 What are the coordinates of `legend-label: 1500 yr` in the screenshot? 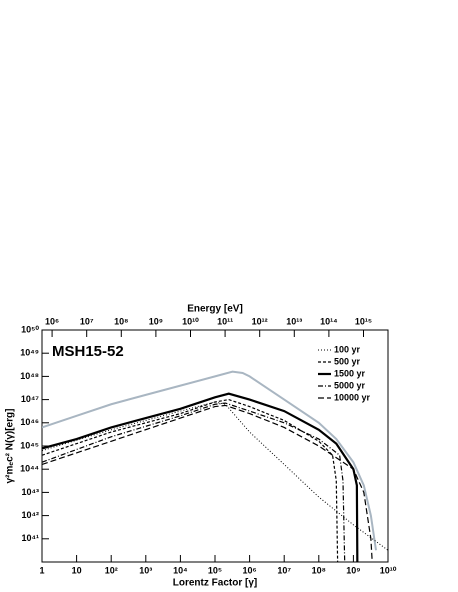 It's located at (350, 373).